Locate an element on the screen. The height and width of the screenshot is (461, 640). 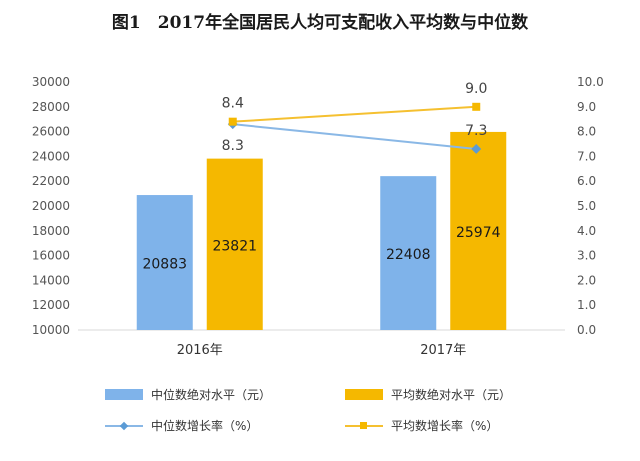
legend-item-median-bar: 中位数绝对水平（元） is located at coordinates (225, 394).